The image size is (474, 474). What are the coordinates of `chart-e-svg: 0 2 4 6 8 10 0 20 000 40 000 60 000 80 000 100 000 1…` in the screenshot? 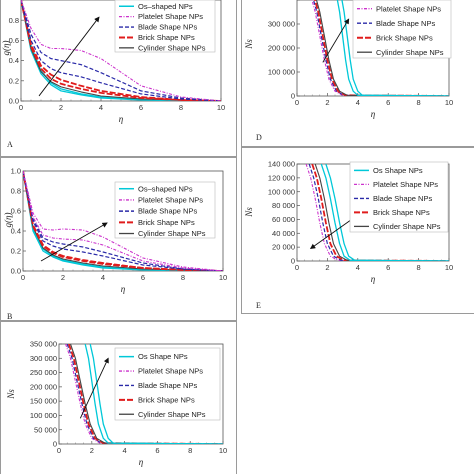 It's located at (348, 235).